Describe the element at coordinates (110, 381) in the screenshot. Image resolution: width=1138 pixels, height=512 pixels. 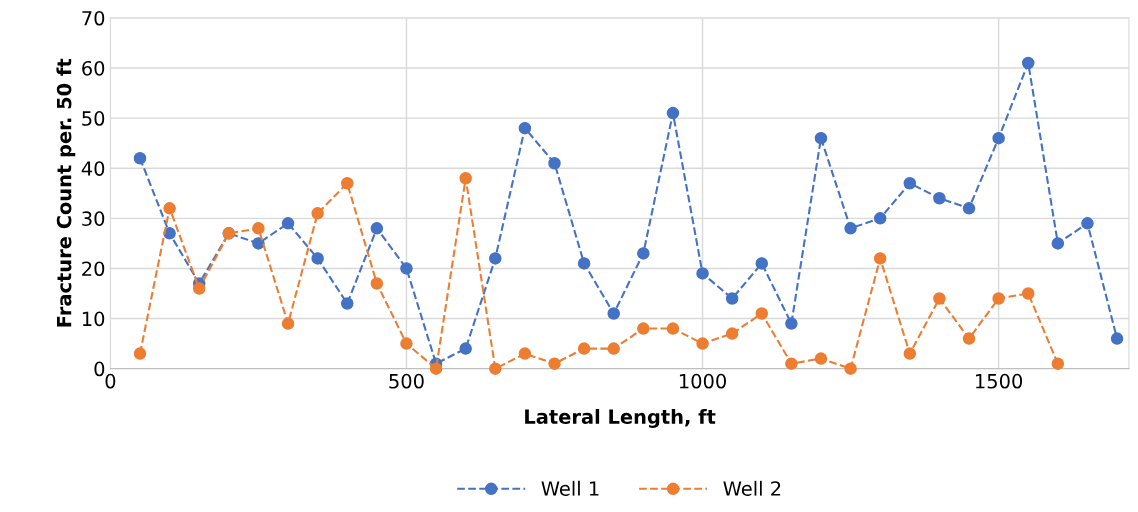
I see `x-tick-label: 0` at that location.